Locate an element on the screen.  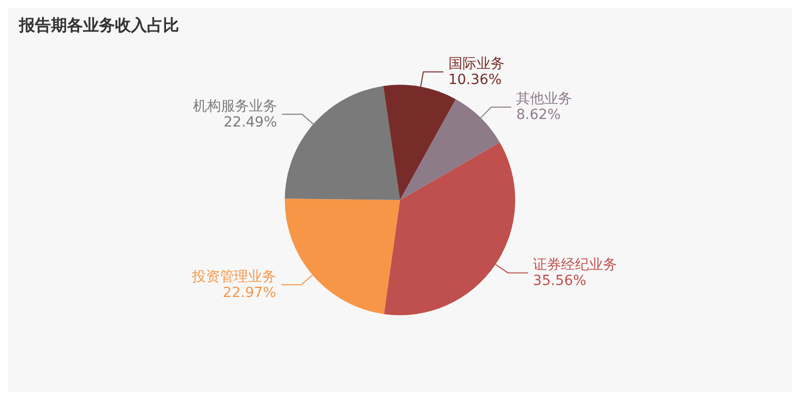
slice-label: 证券经纪业务 is located at coordinates (574, 264).